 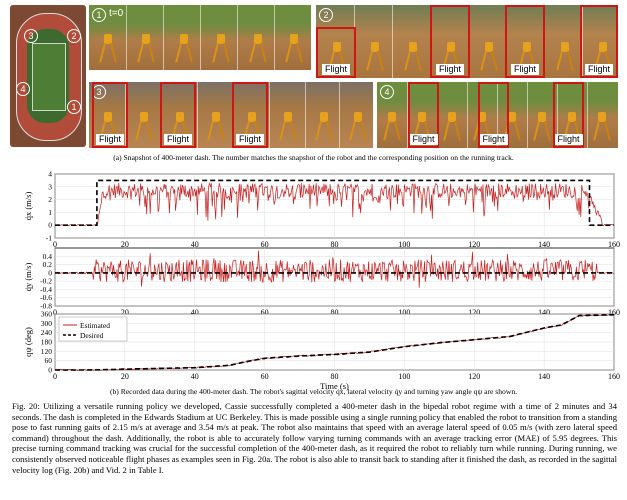 What do you see at coordinates (28, 206) in the screenshot?
I see `y-axis-label: q̇x (m/s)` at bounding box center [28, 206].